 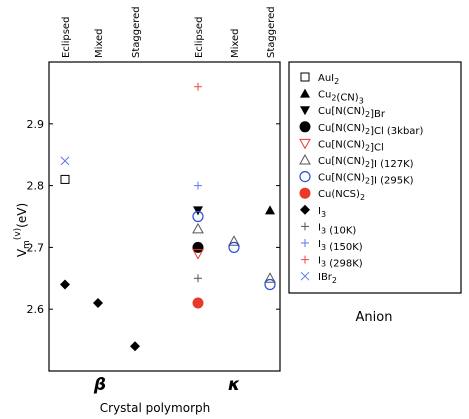 I want to click on legend-marker-CuNCN2I_127K, so click(x=305, y=159).